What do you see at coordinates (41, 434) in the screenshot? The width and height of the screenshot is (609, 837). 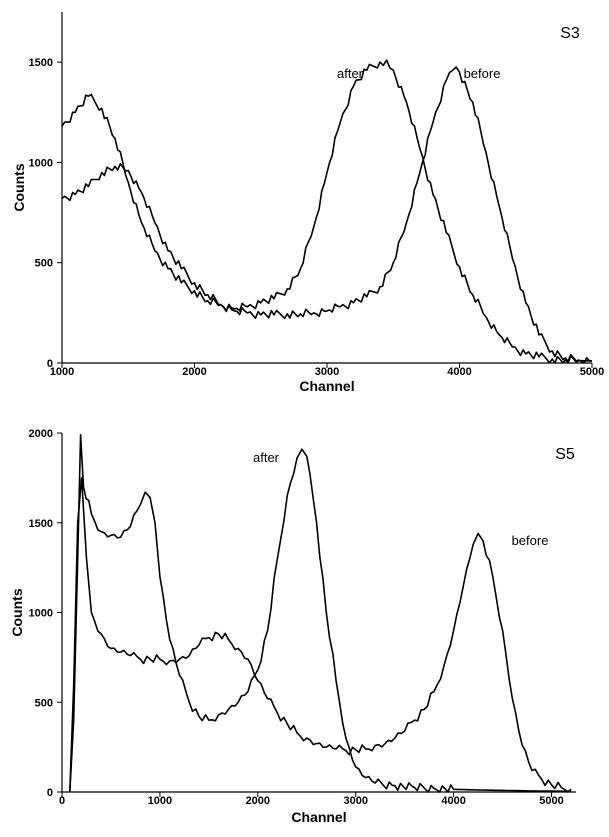 I see `y-tick-label: 2000` at bounding box center [41, 434].